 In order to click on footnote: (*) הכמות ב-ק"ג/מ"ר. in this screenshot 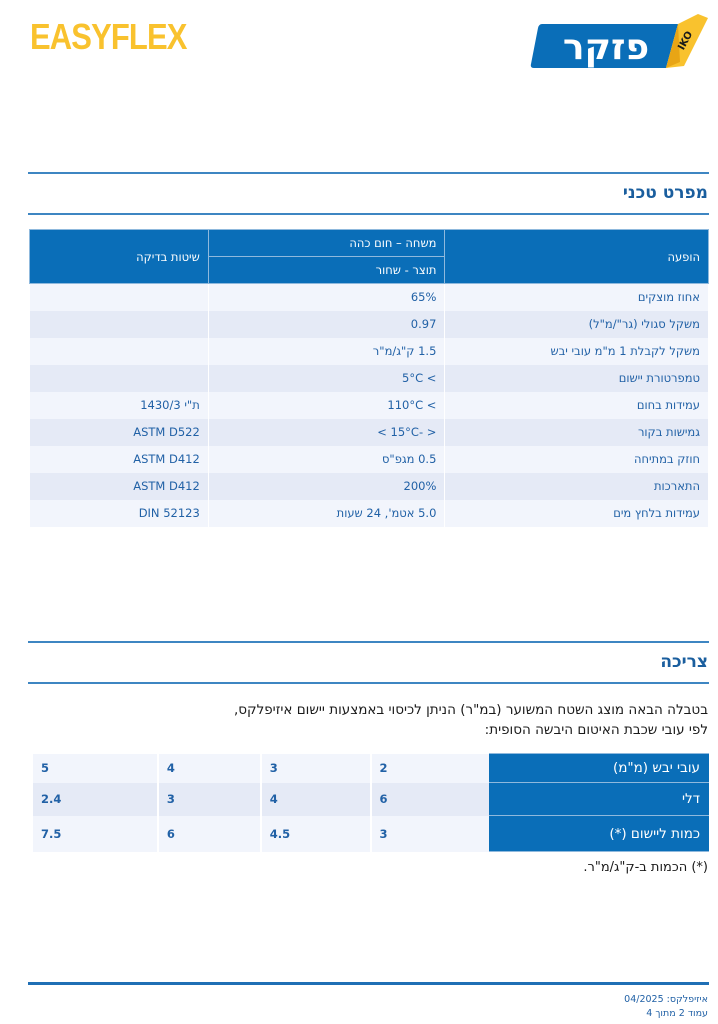, I will do `click(645, 867)`.